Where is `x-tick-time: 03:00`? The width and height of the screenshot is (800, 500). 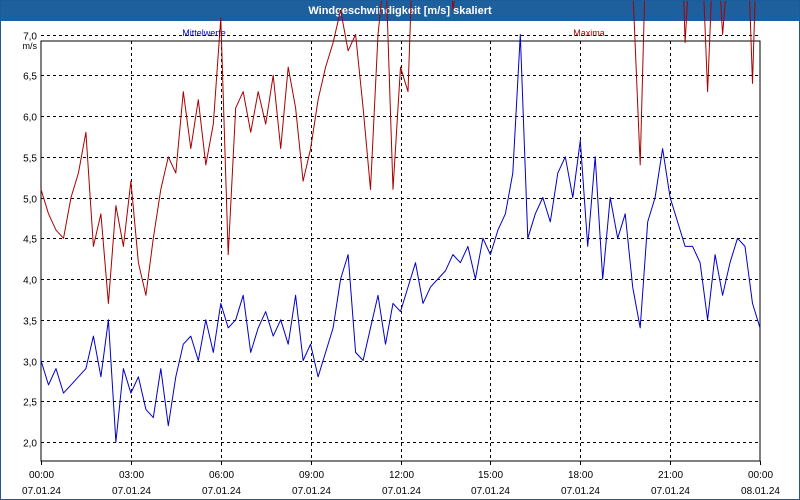
x-tick-time: 03:00 is located at coordinates (131, 475).